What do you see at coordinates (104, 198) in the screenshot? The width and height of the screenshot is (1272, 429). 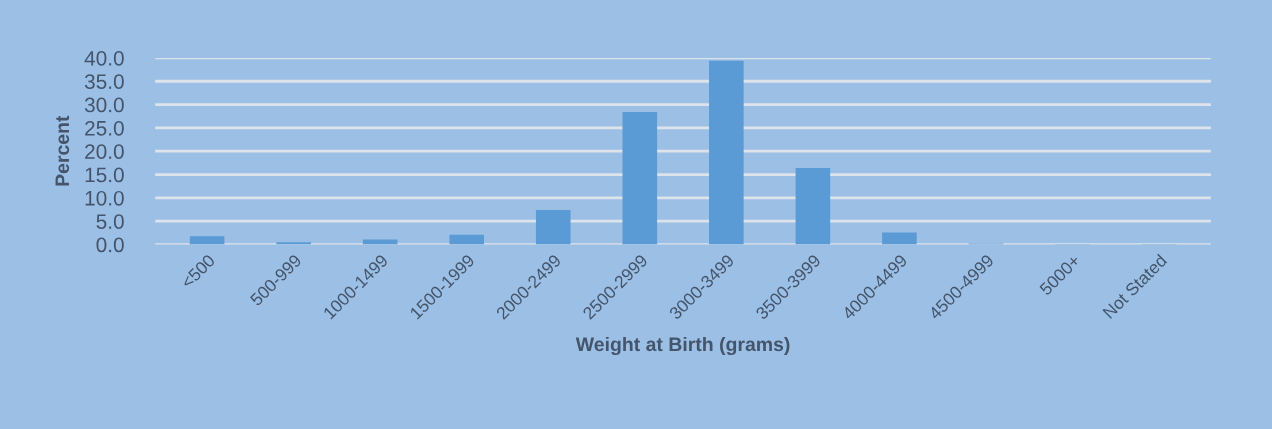 I see `y-tick-label: 10.0` at bounding box center [104, 198].